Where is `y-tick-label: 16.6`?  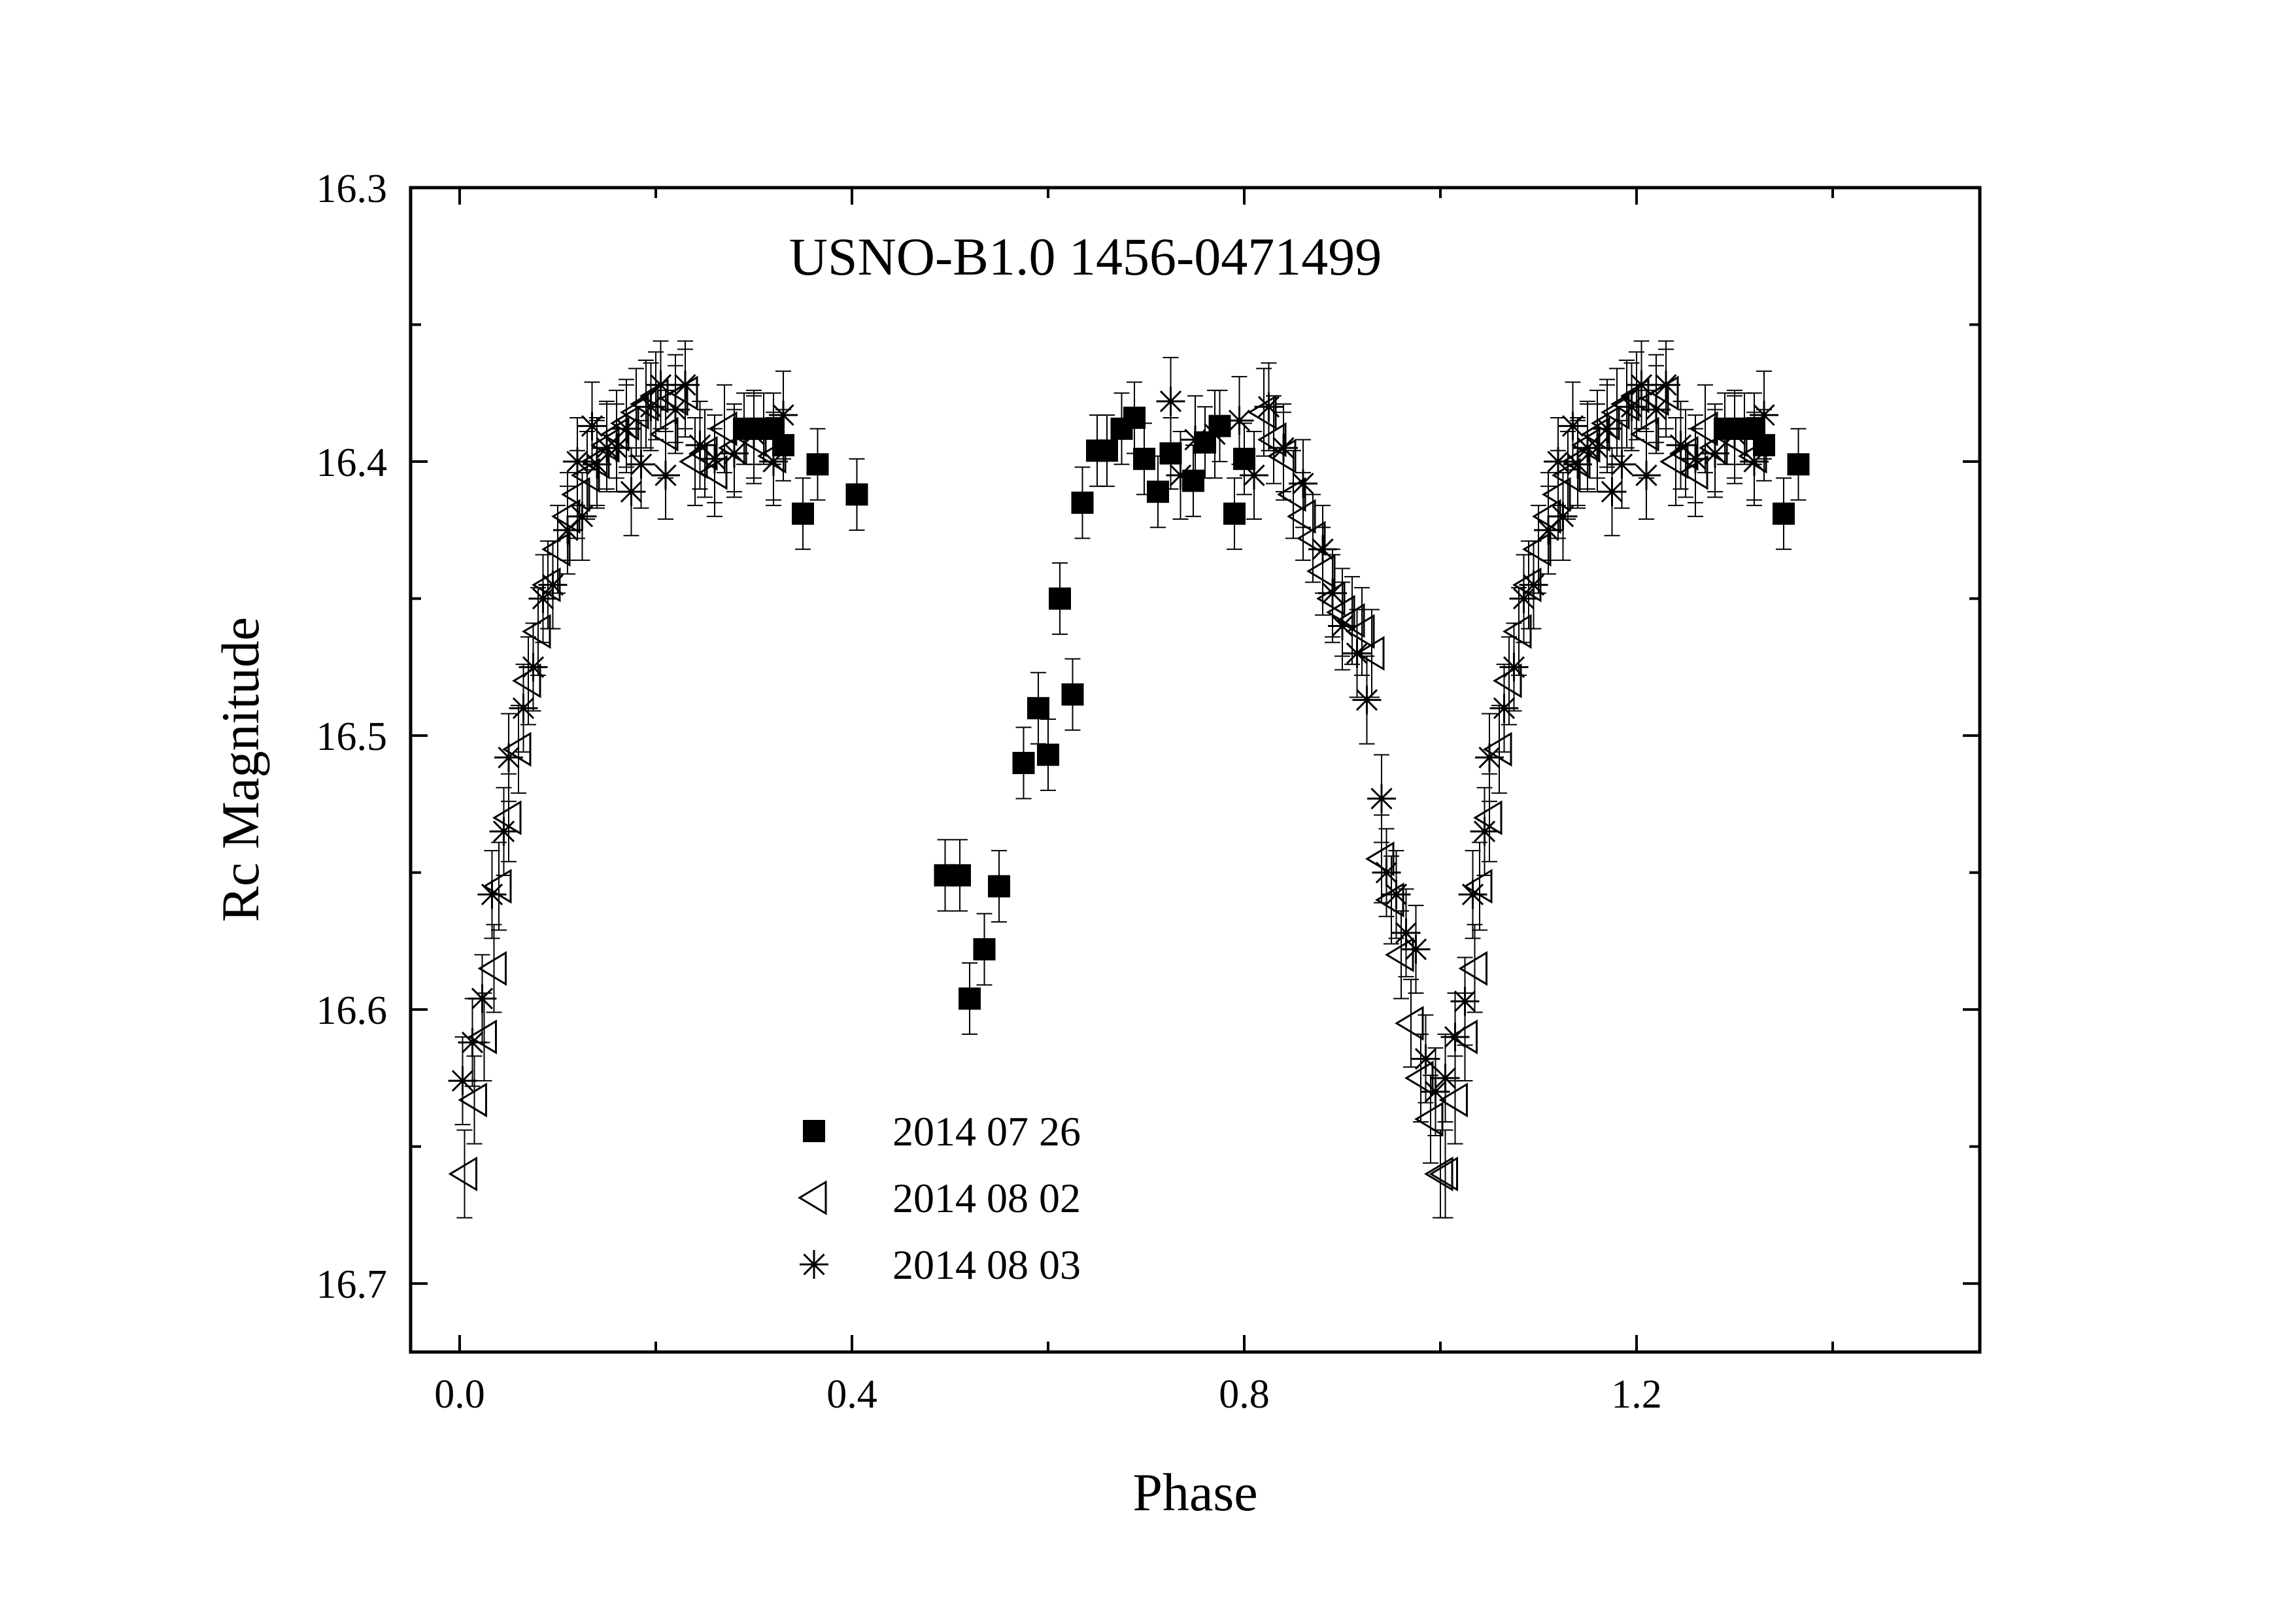
y-tick-label: 16.6 is located at coordinates (352, 1011).